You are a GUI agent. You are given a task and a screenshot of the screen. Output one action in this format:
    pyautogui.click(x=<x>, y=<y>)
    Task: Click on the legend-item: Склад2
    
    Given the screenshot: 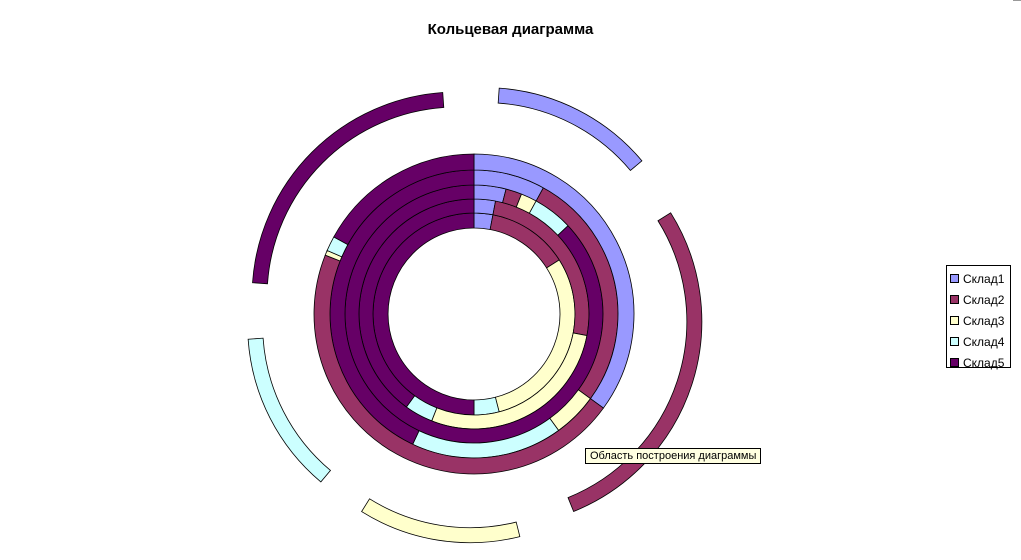 What is the action you would take?
    pyautogui.click(x=980, y=299)
    